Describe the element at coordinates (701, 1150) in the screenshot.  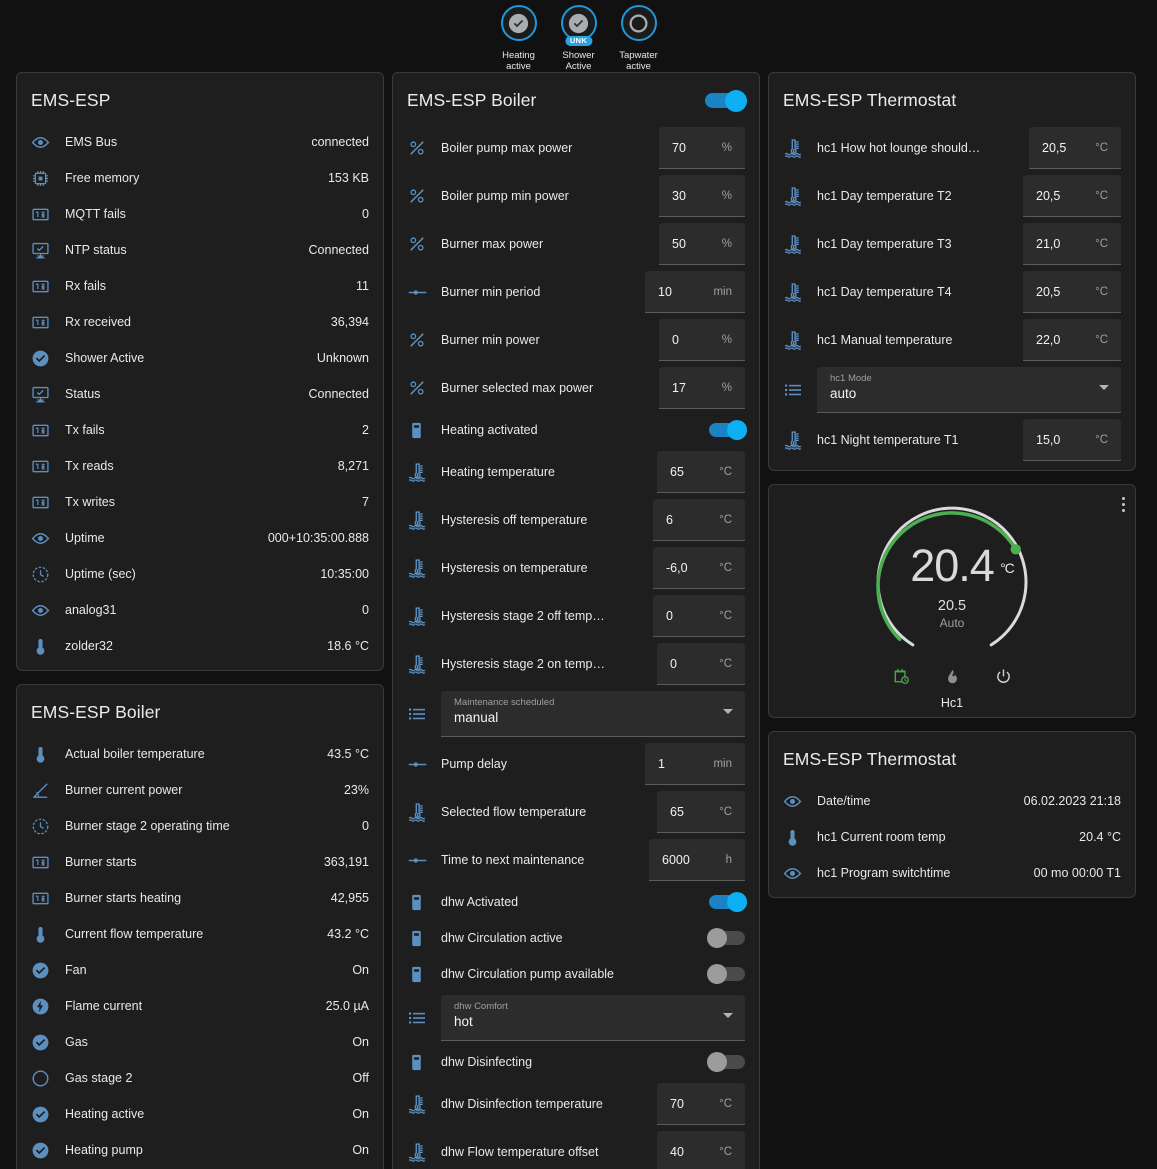
I see `number-input: 40 °C` at that location.